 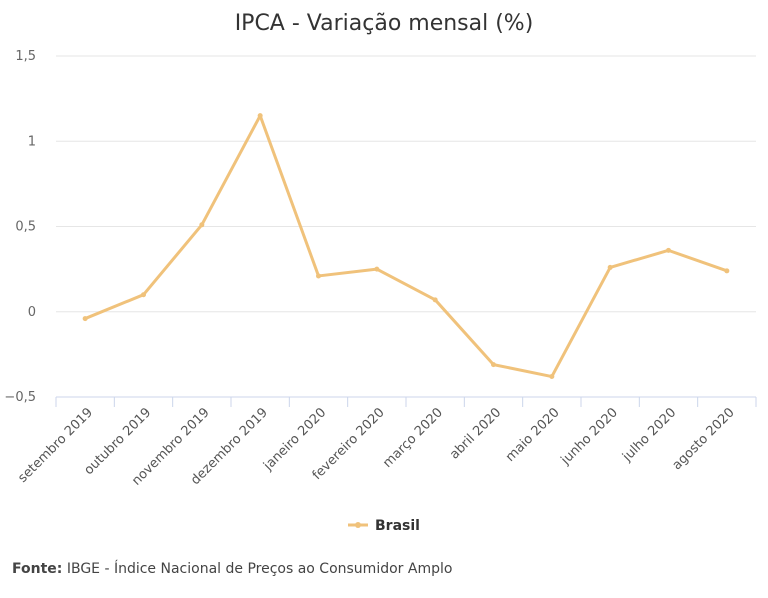 What do you see at coordinates (533, 435) in the screenshot?
I see `x-tick-label: maio 2020` at bounding box center [533, 435].